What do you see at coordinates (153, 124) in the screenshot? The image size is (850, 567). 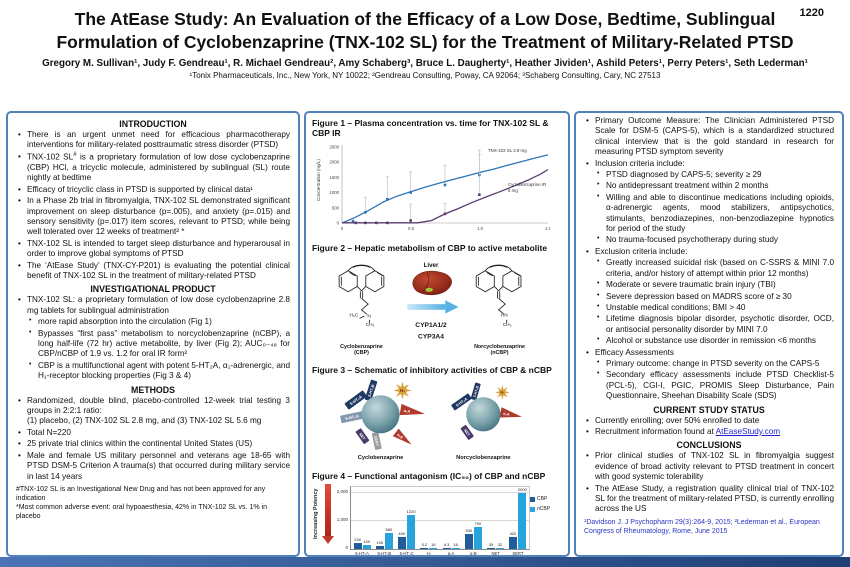 I see `introduction-heading: INTRODUCTION` at bounding box center [153, 124].